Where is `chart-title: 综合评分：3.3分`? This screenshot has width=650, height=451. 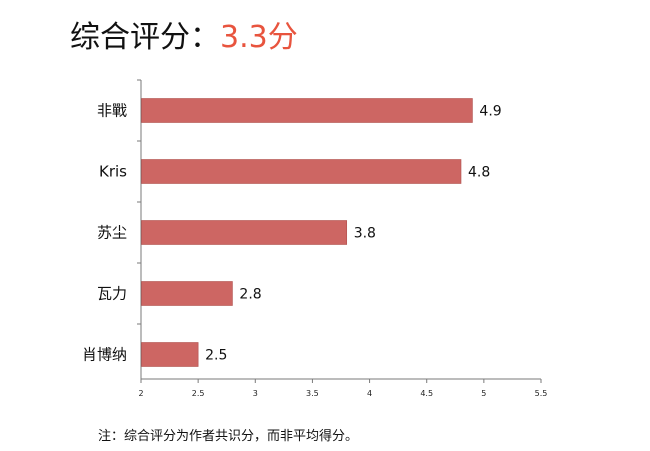 chart-title: 综合评分：3.3分 is located at coordinates (184, 38).